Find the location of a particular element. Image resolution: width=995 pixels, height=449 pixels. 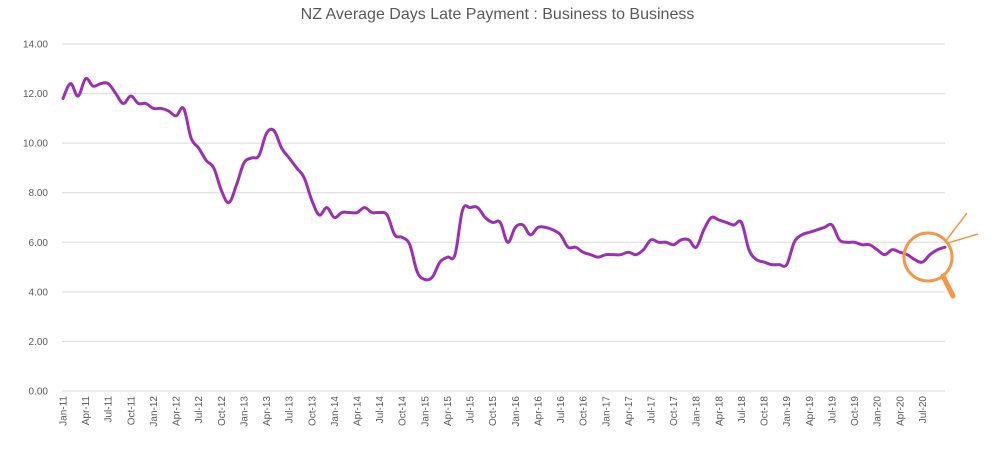

x-tick-label: Oct-12 is located at coordinates (222, 411).